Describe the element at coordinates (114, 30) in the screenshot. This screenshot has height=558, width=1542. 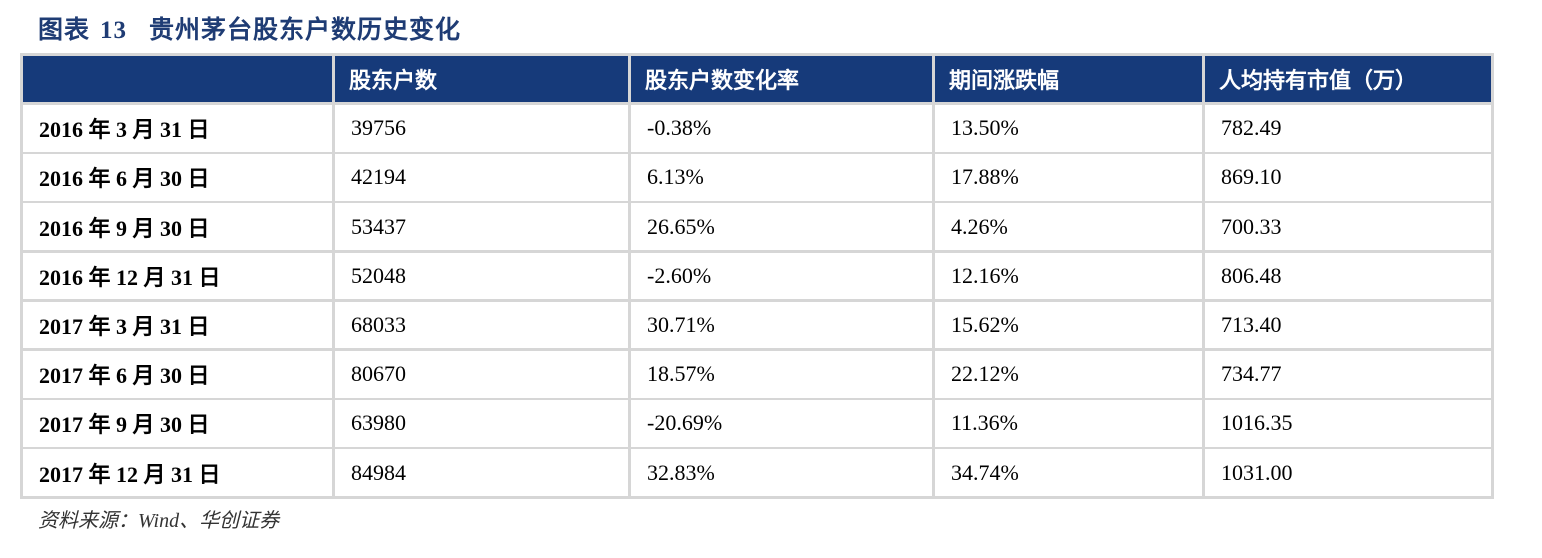
I see `figure-number: 13` at that location.